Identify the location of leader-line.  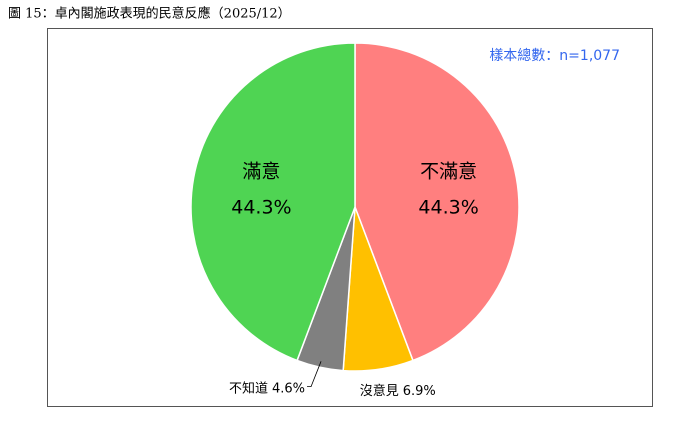
(314, 374).